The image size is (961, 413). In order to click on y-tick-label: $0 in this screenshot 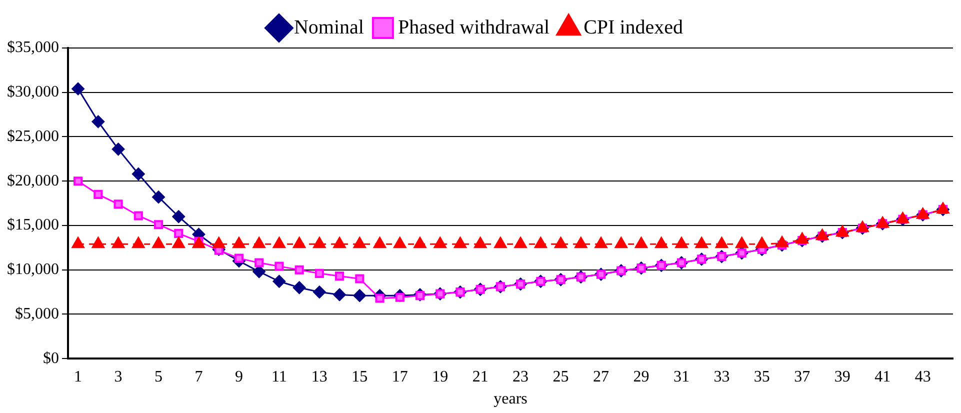, I will do `click(51, 358)`.